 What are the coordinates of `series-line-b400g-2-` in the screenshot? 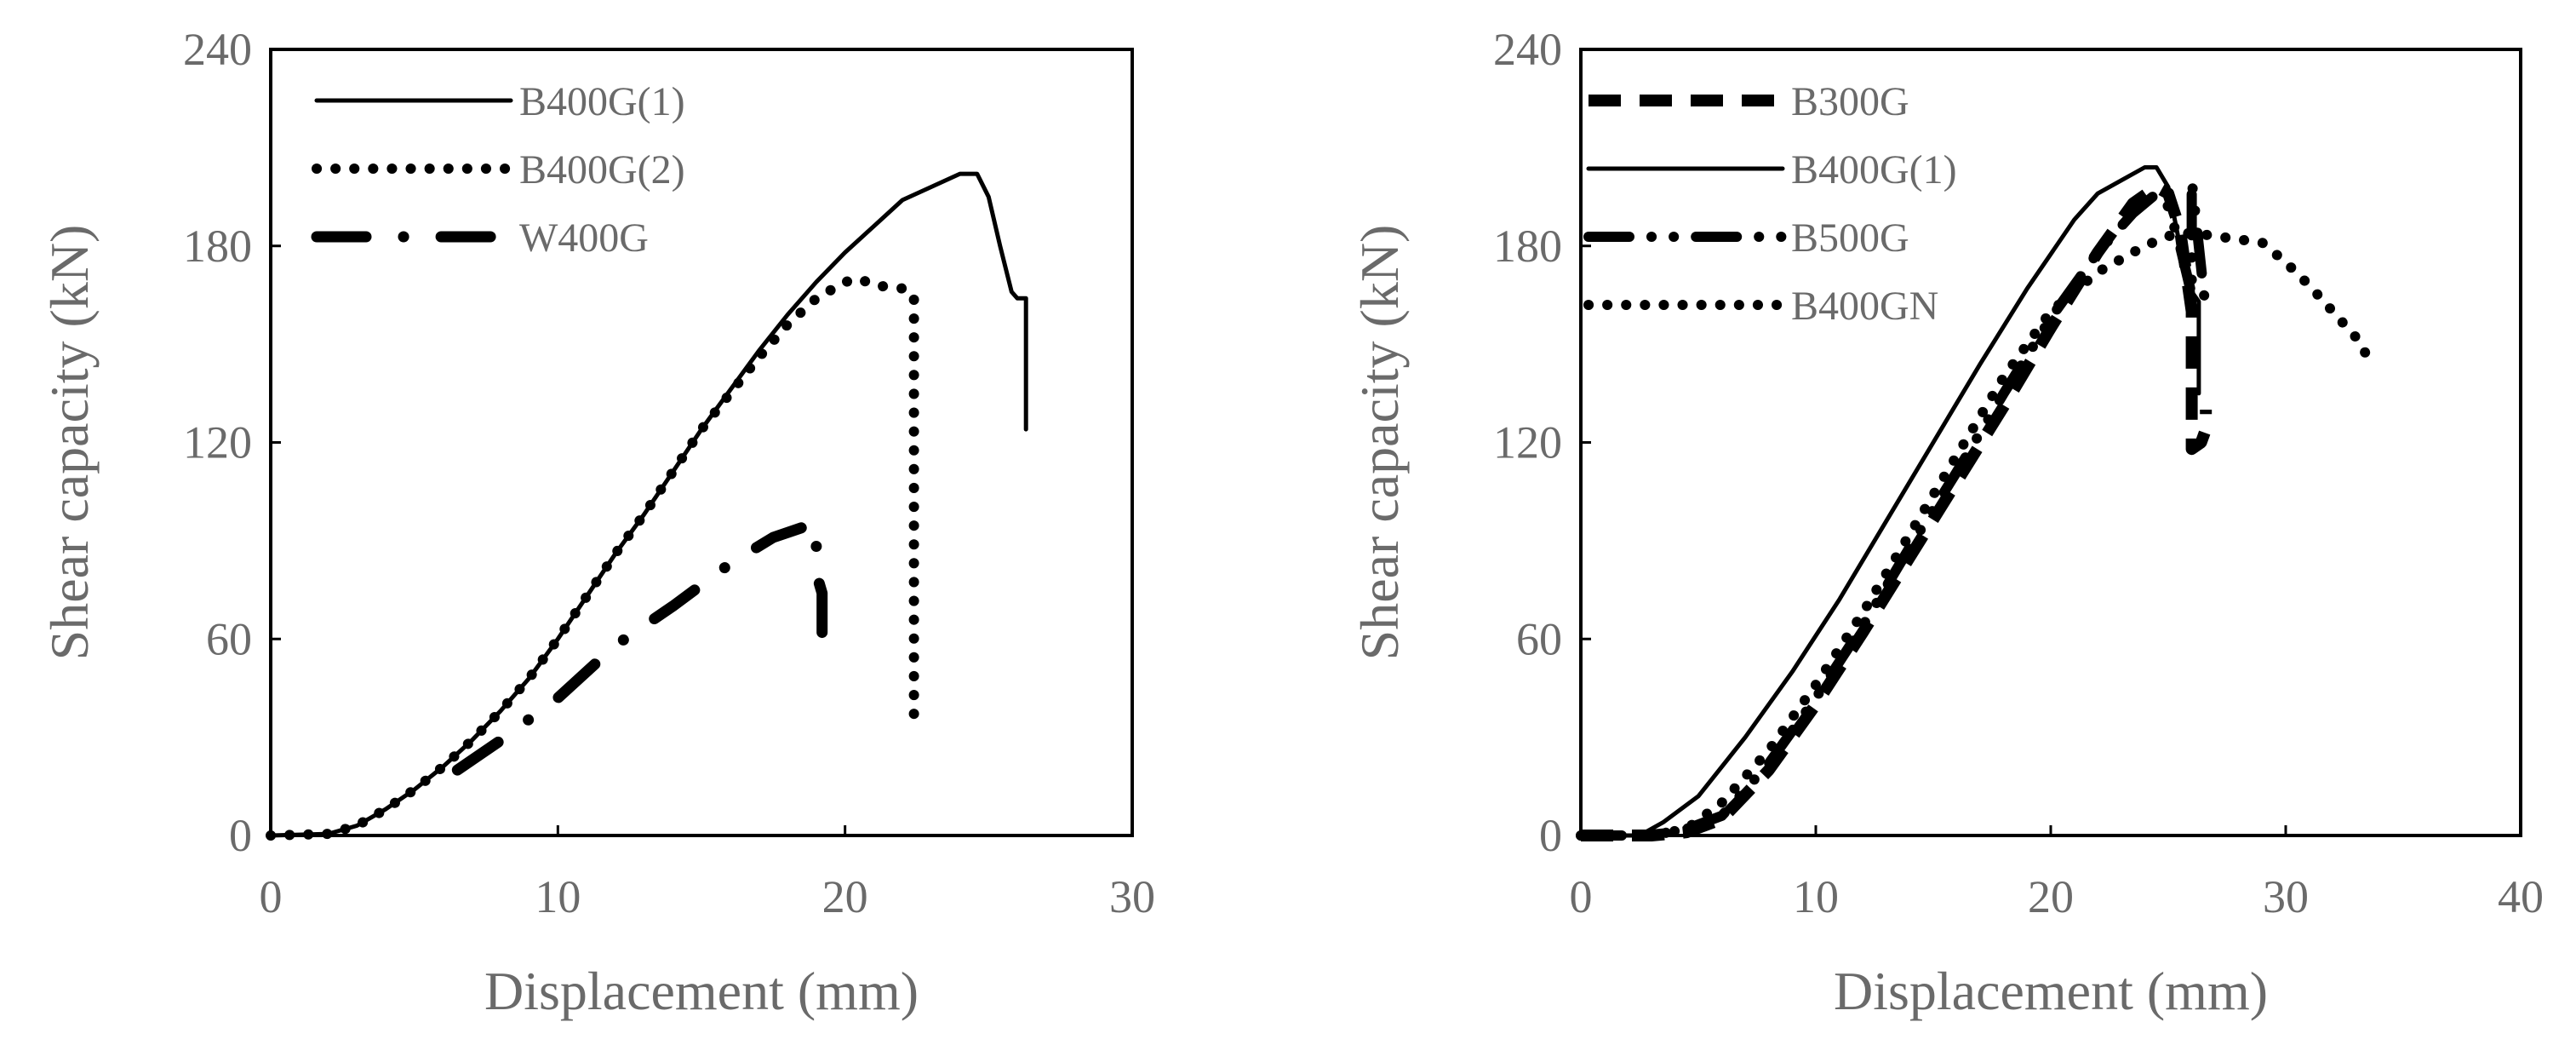 It's located at (592, 557).